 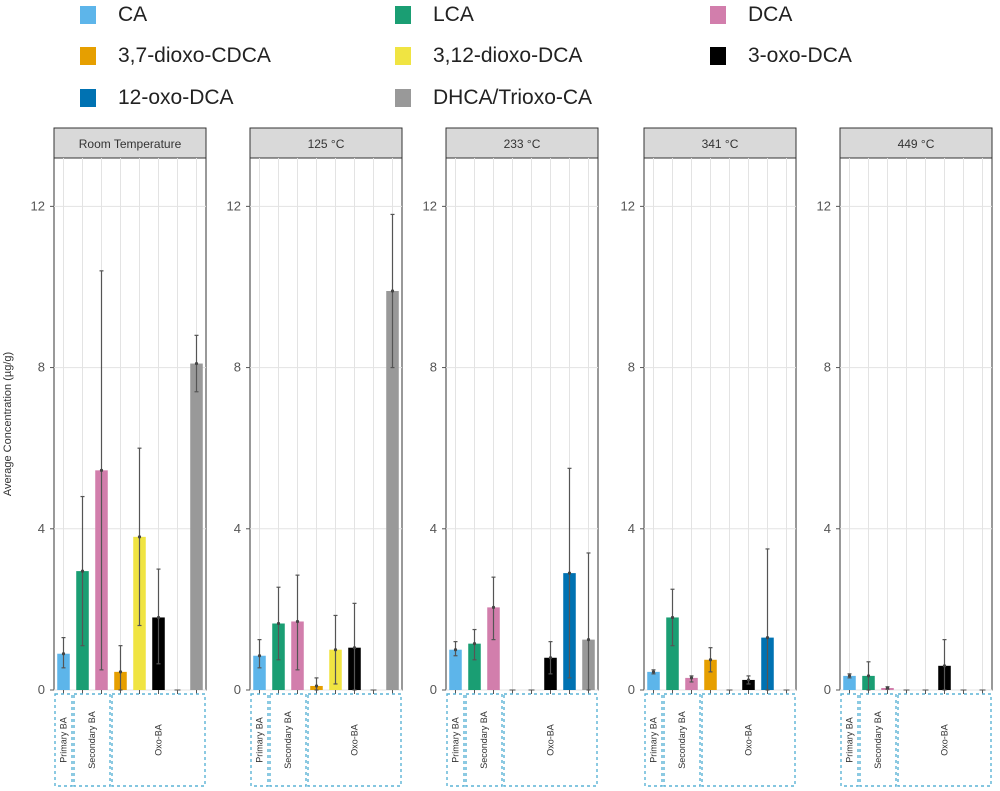 I want to click on legend-label: DCA, so click(x=770, y=14).